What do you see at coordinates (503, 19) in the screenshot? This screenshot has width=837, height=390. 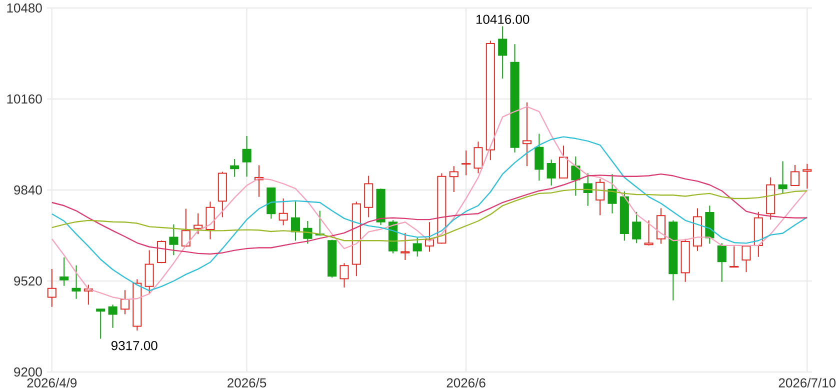 I see `annotation: 10416.00` at bounding box center [503, 19].